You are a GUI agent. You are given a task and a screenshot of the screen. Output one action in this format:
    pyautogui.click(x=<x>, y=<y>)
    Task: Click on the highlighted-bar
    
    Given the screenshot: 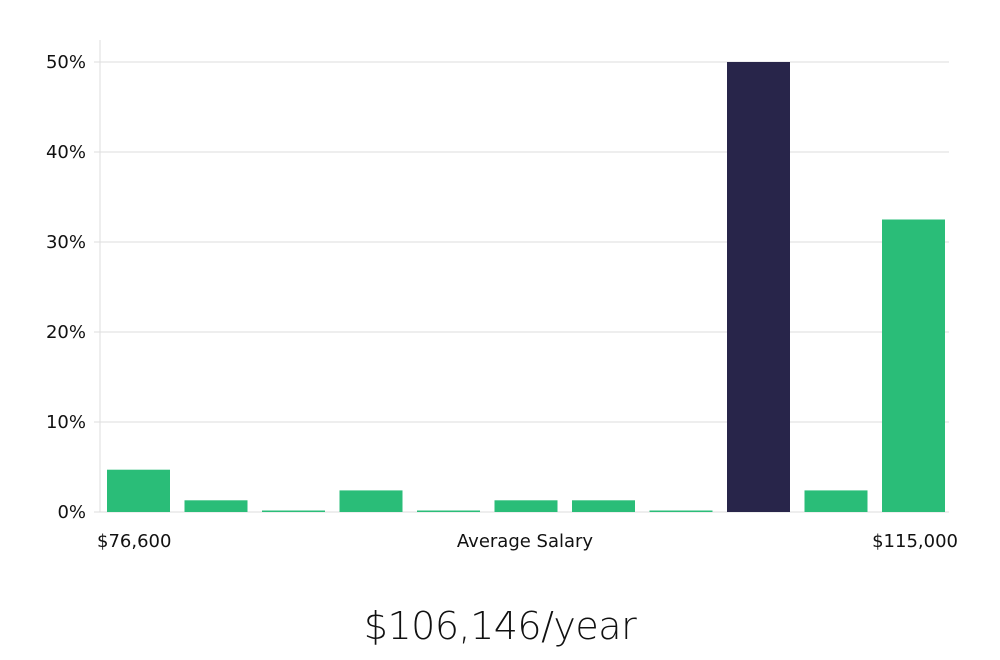 What is the action you would take?
    pyautogui.click(x=758, y=287)
    